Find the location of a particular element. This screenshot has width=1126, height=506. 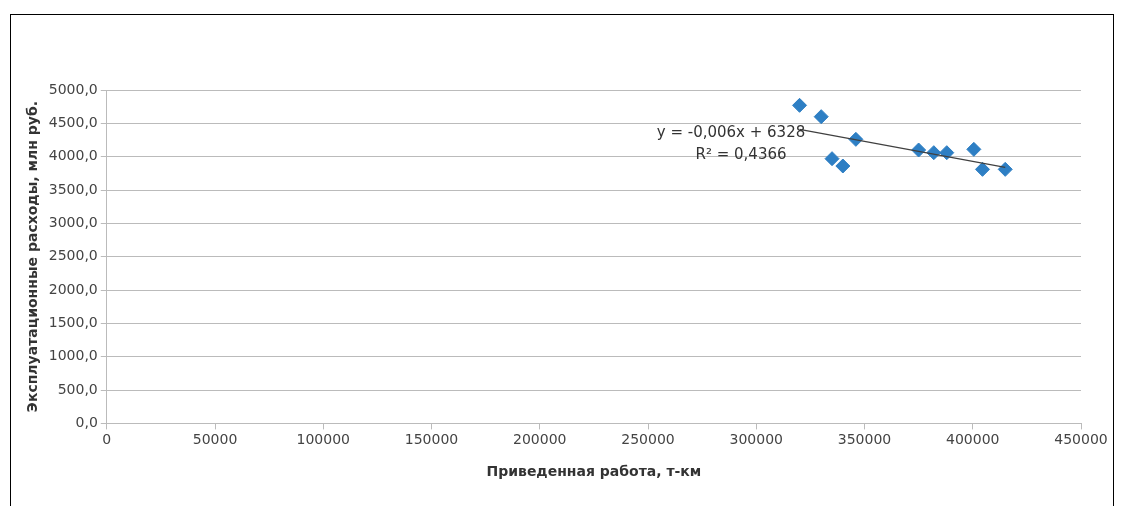

x-tick-label: 250000 is located at coordinates (648, 439).